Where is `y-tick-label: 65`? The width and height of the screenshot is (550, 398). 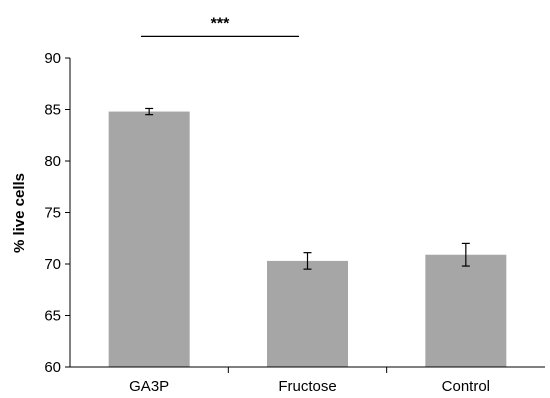 y-tick-label: 65 is located at coordinates (52, 316).